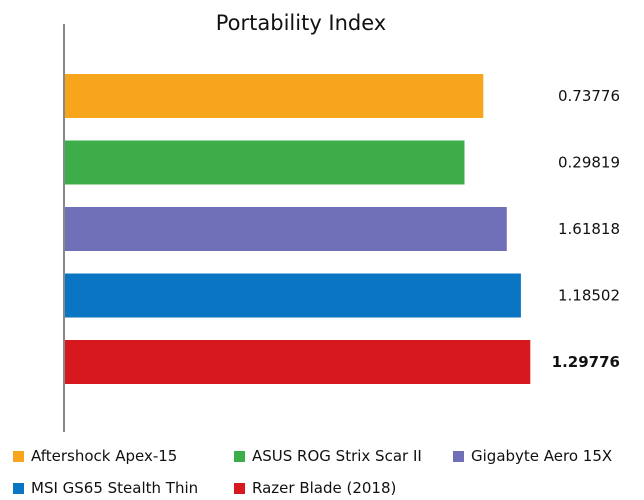  Describe the element at coordinates (586, 362) in the screenshot. I see `value-label-razer-blade-2018: 1.29776` at that location.